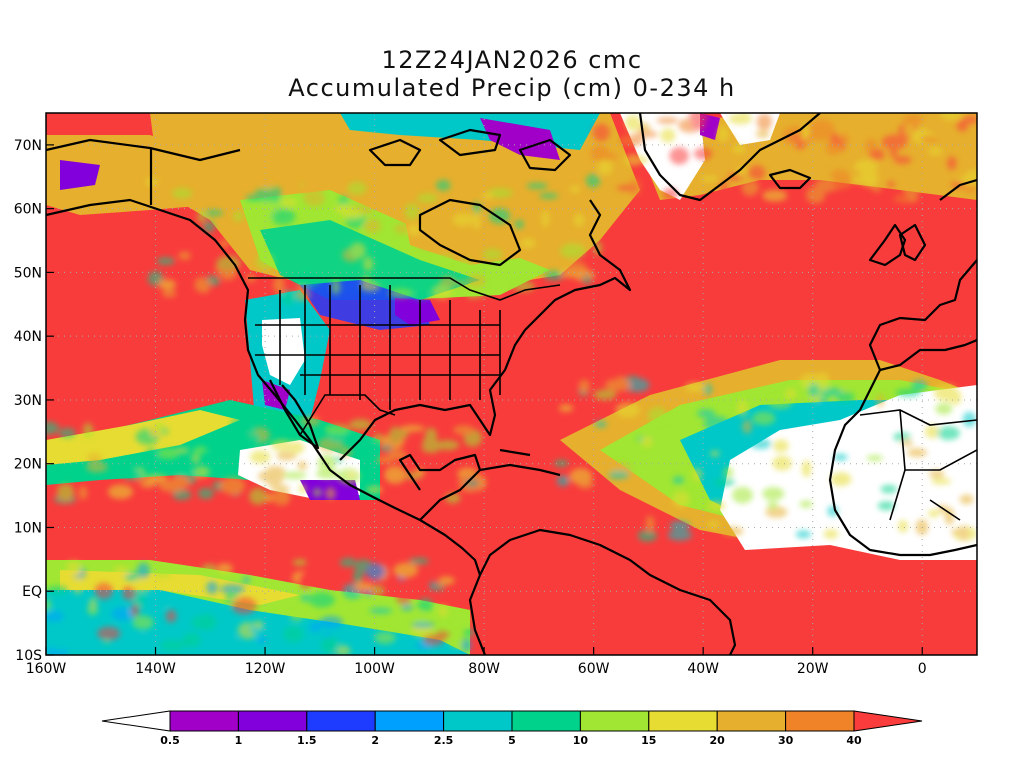 The height and width of the screenshot is (768, 1024). Describe the element at coordinates (512, 88) in the screenshot. I see `map-title-line2: Accumulated Precip (cm) 0-234 h` at that location.